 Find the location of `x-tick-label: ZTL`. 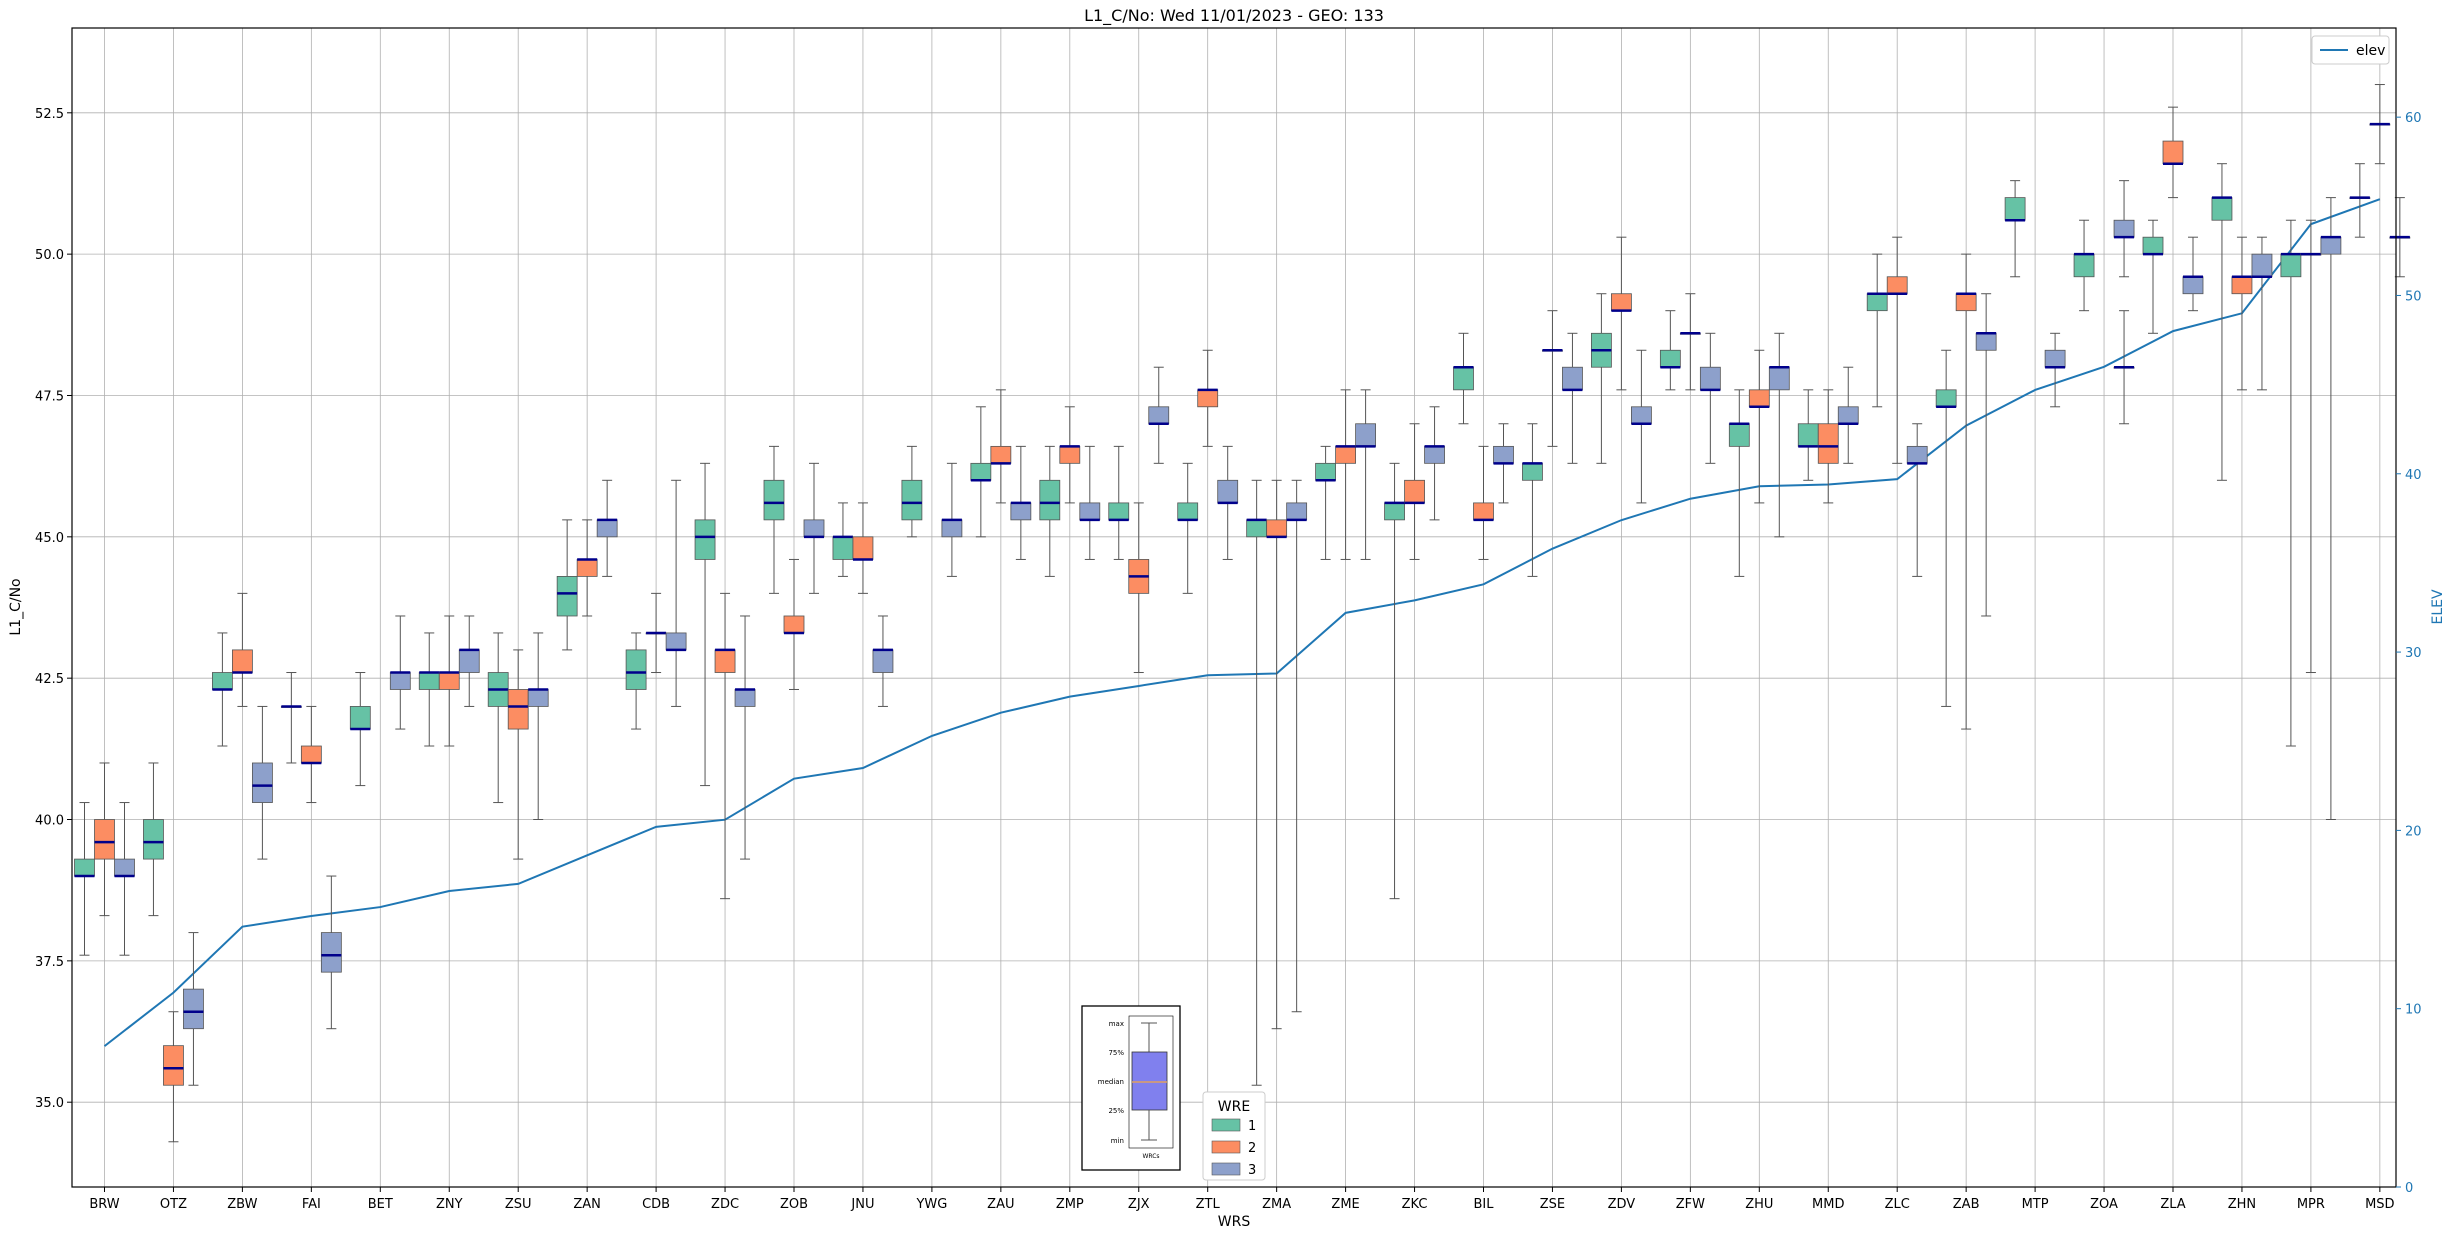

x-tick-label: ZTL is located at coordinates (1208, 1204).